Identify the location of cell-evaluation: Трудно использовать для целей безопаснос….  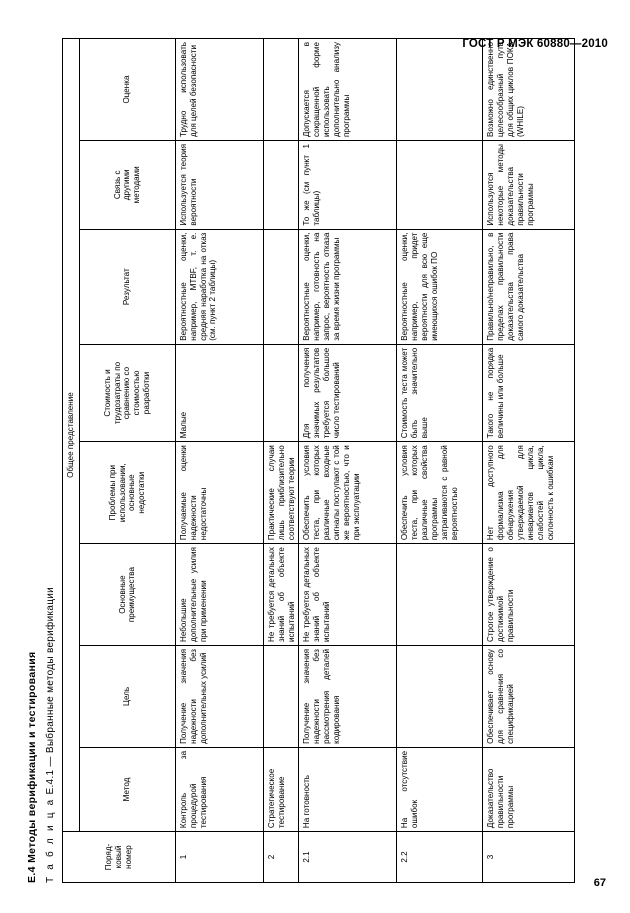
(219, 89).